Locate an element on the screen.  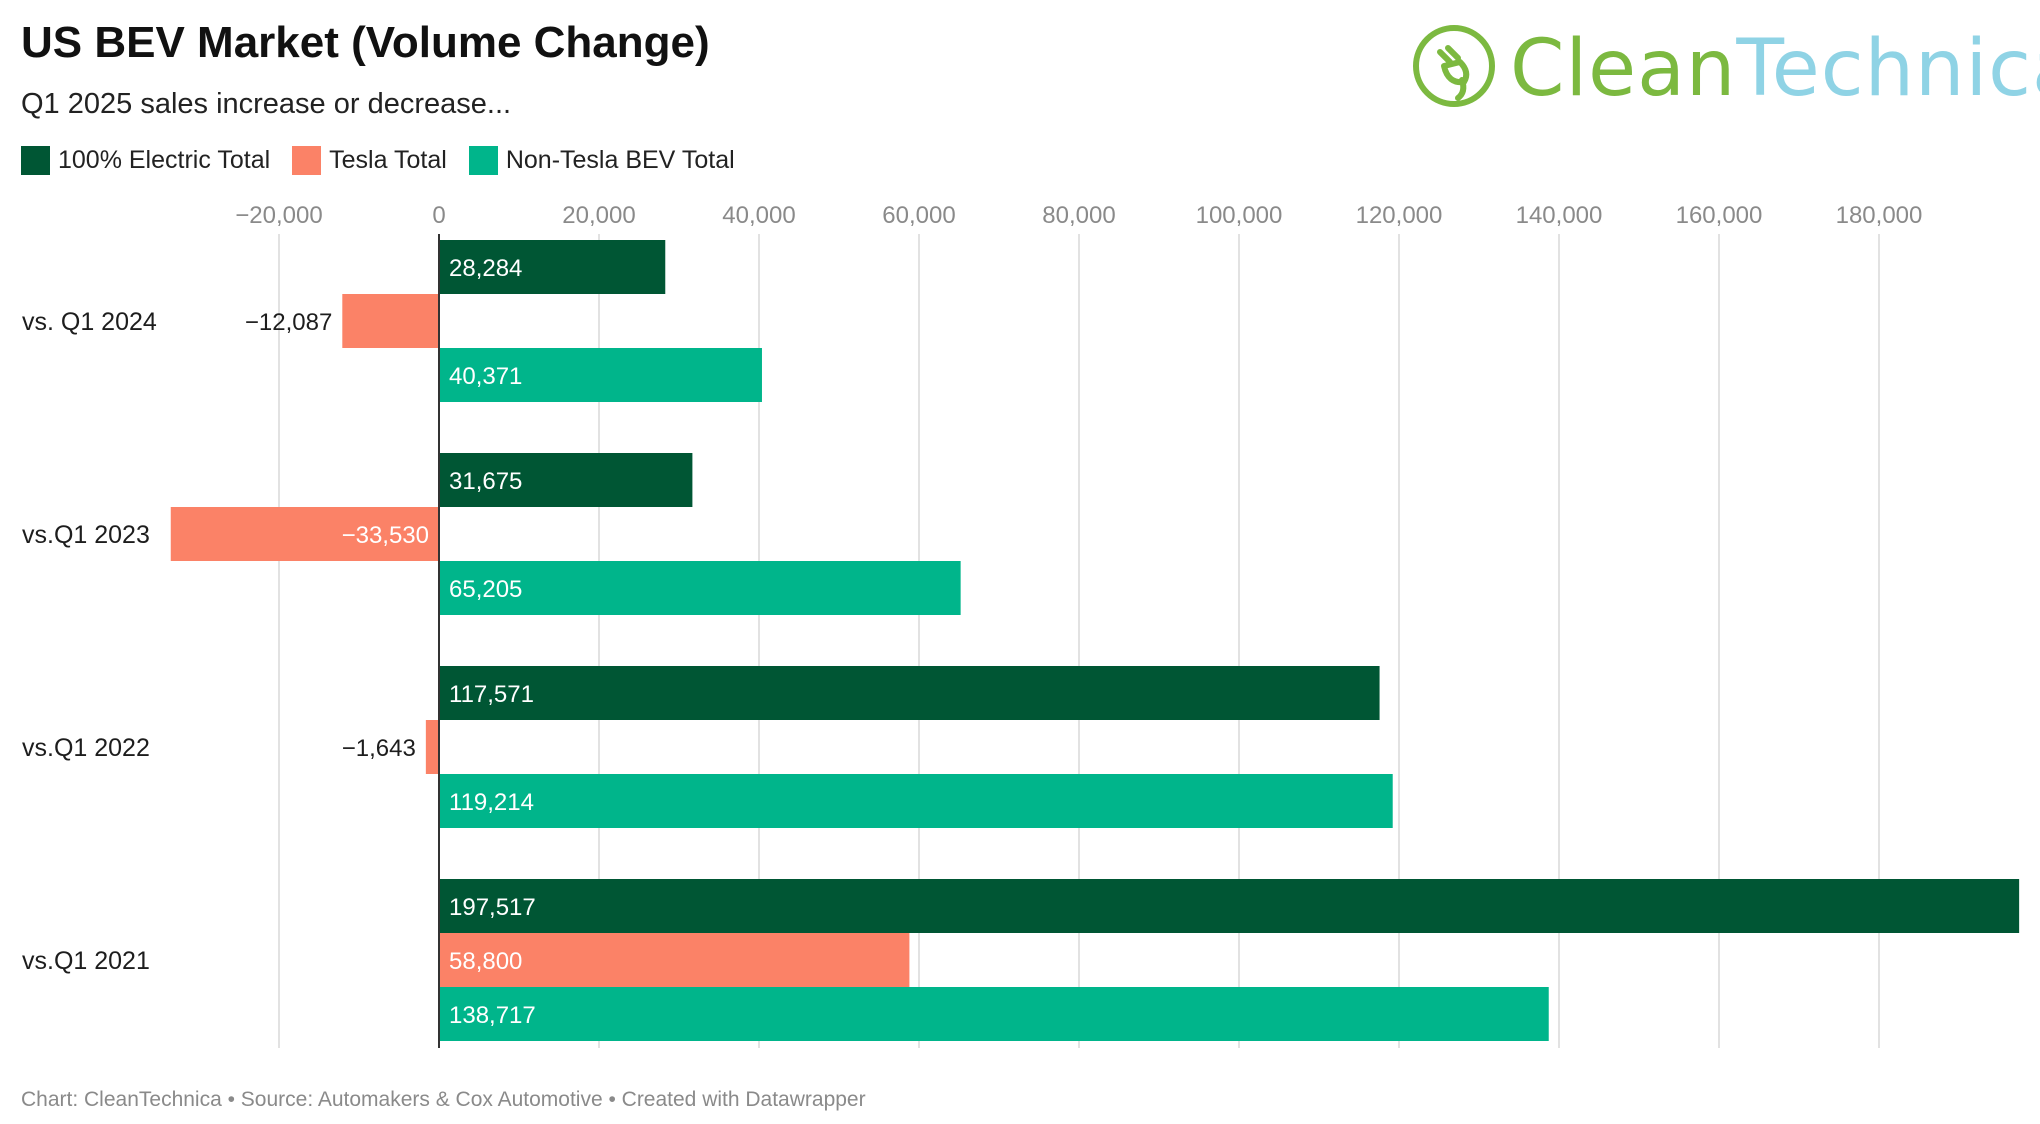
legend-swatch-electric-total is located at coordinates (35, 160).